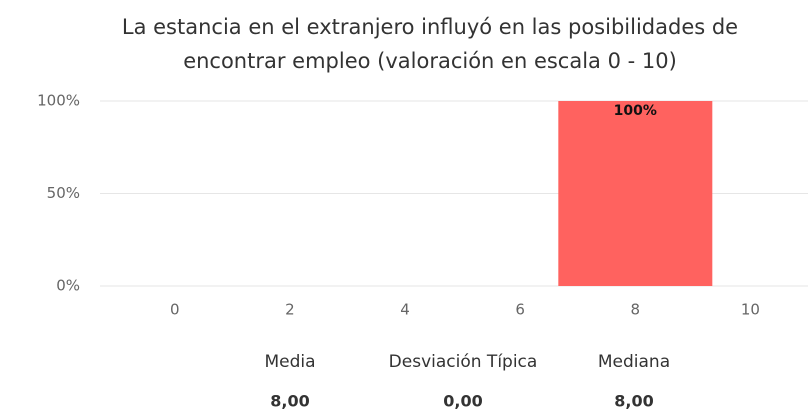 The image size is (808, 413). I want to click on x-tick-label: 8, so click(636, 310).